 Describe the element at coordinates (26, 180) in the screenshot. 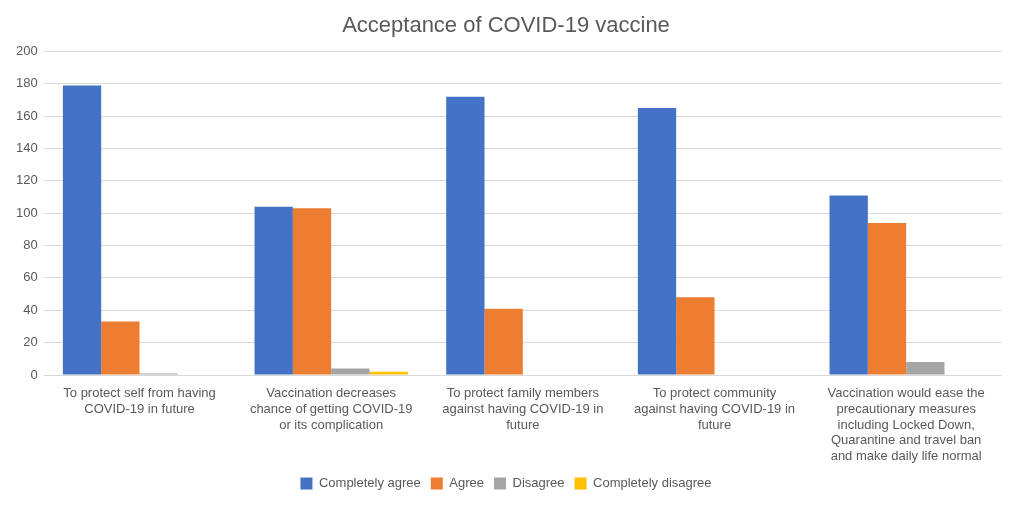

I see `y-tick-label: 120` at that location.